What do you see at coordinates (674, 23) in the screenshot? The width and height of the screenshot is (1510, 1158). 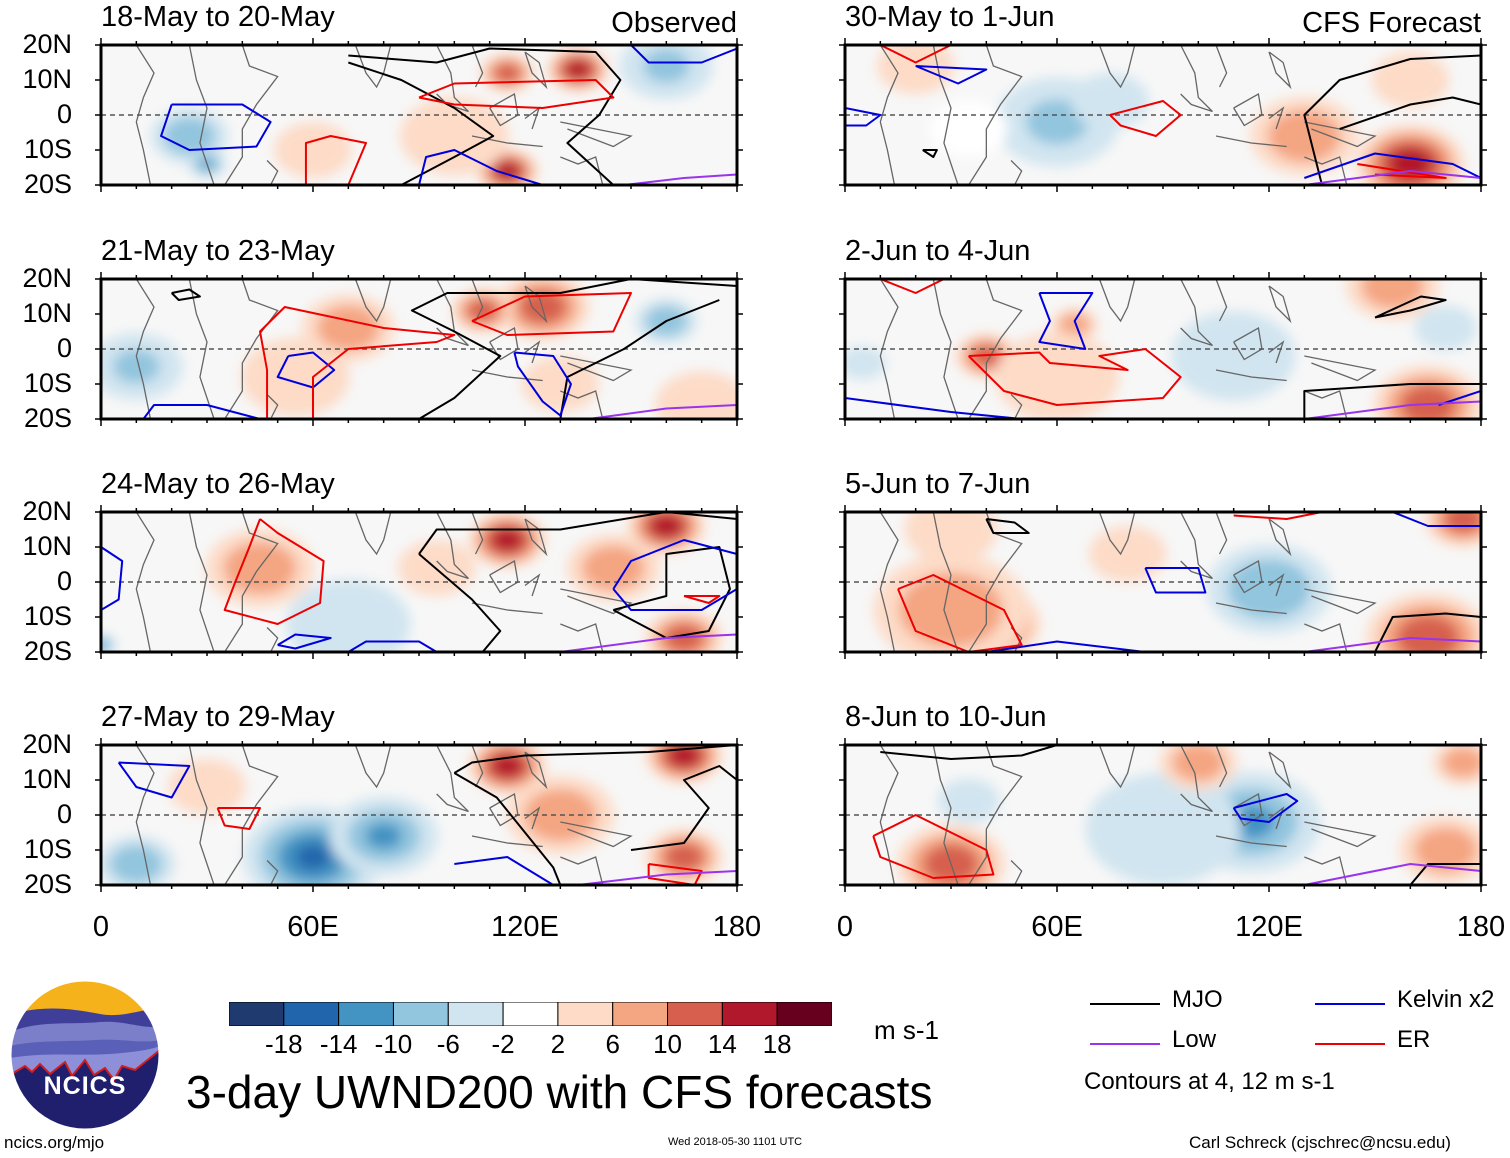 I see `panel-tag: Observed` at bounding box center [674, 23].